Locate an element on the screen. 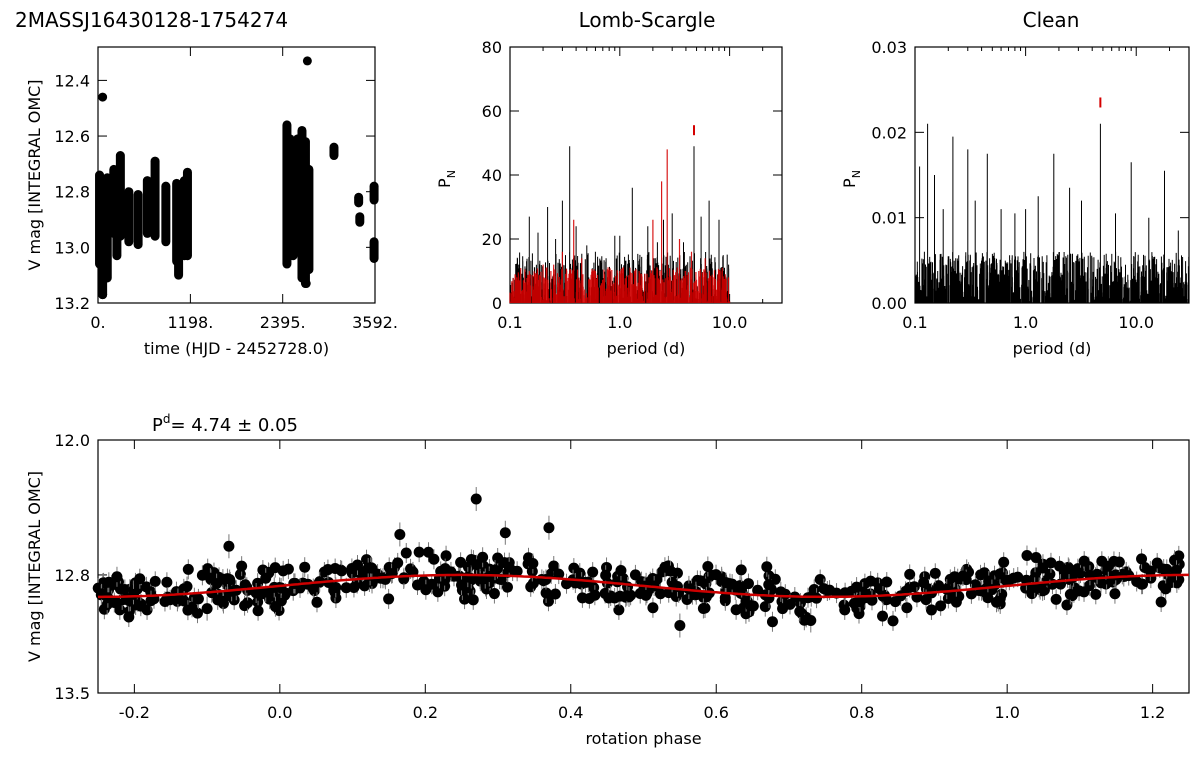 The image size is (1200, 766). plot-frame is located at coordinates (646, 175).